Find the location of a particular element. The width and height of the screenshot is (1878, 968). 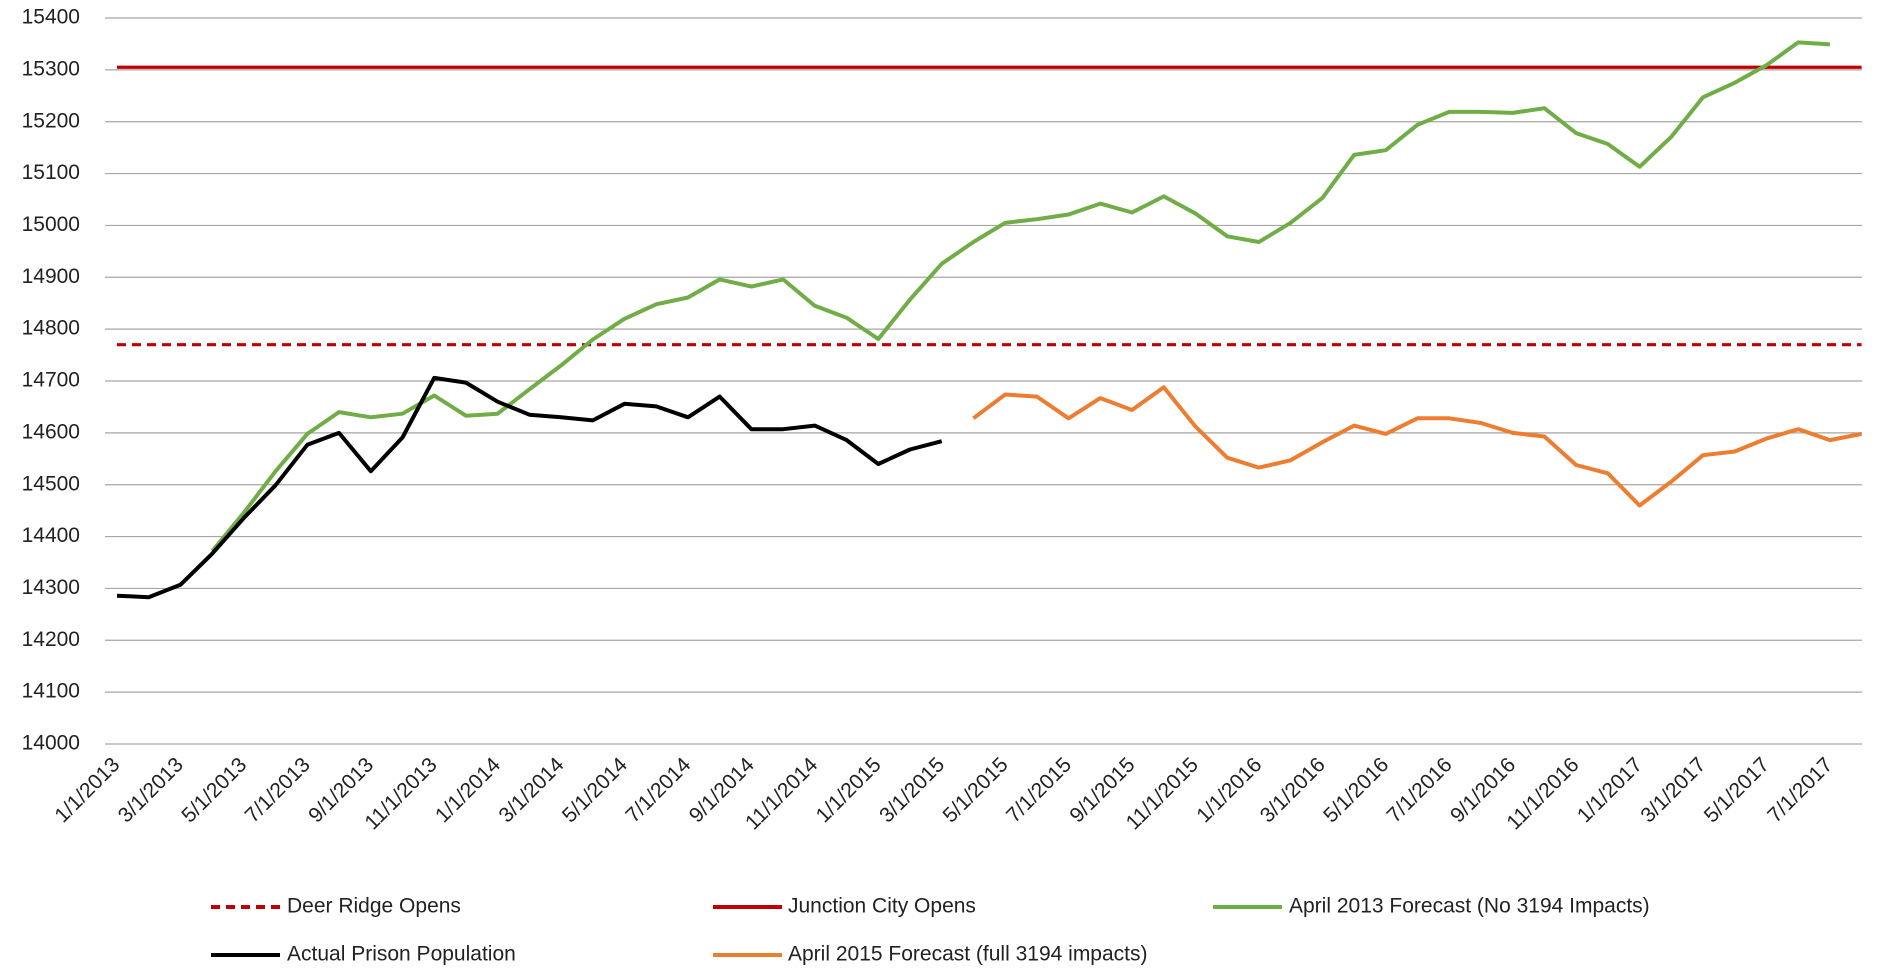

x-tick-label: 1/1/2013 is located at coordinates (87, 790).